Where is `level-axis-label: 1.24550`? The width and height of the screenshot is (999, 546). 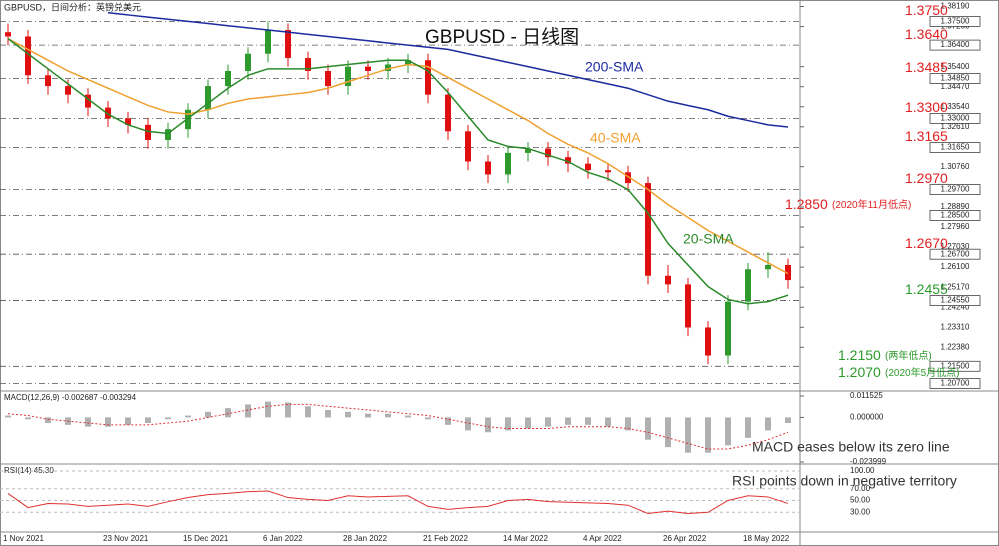
level-axis-label: 1.24550 is located at coordinates (955, 300).